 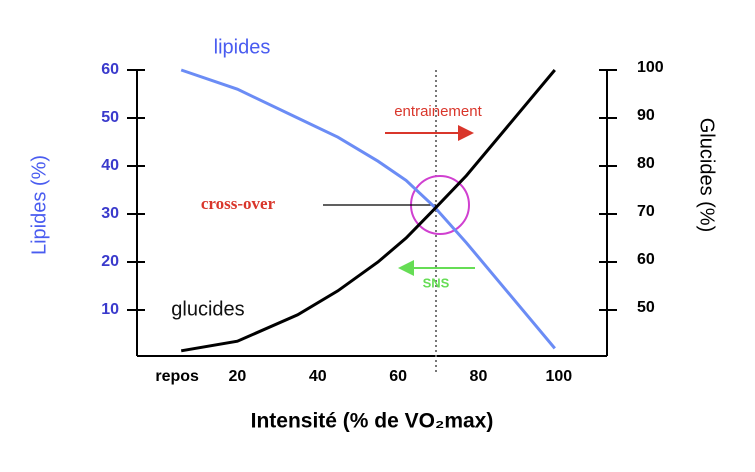 I want to click on series-label: lipides, so click(x=242, y=47).